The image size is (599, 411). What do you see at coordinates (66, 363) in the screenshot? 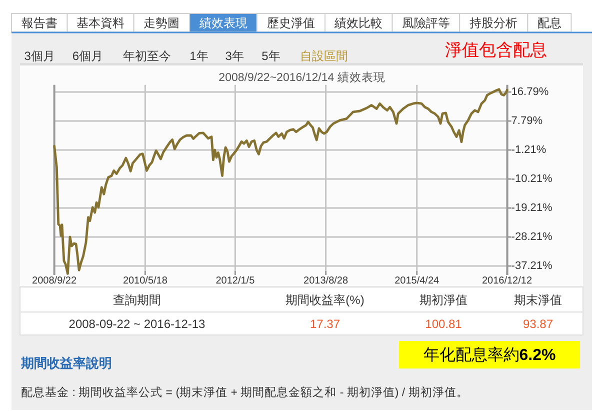
I see `text: 期間收益率說明` at bounding box center [66, 363].